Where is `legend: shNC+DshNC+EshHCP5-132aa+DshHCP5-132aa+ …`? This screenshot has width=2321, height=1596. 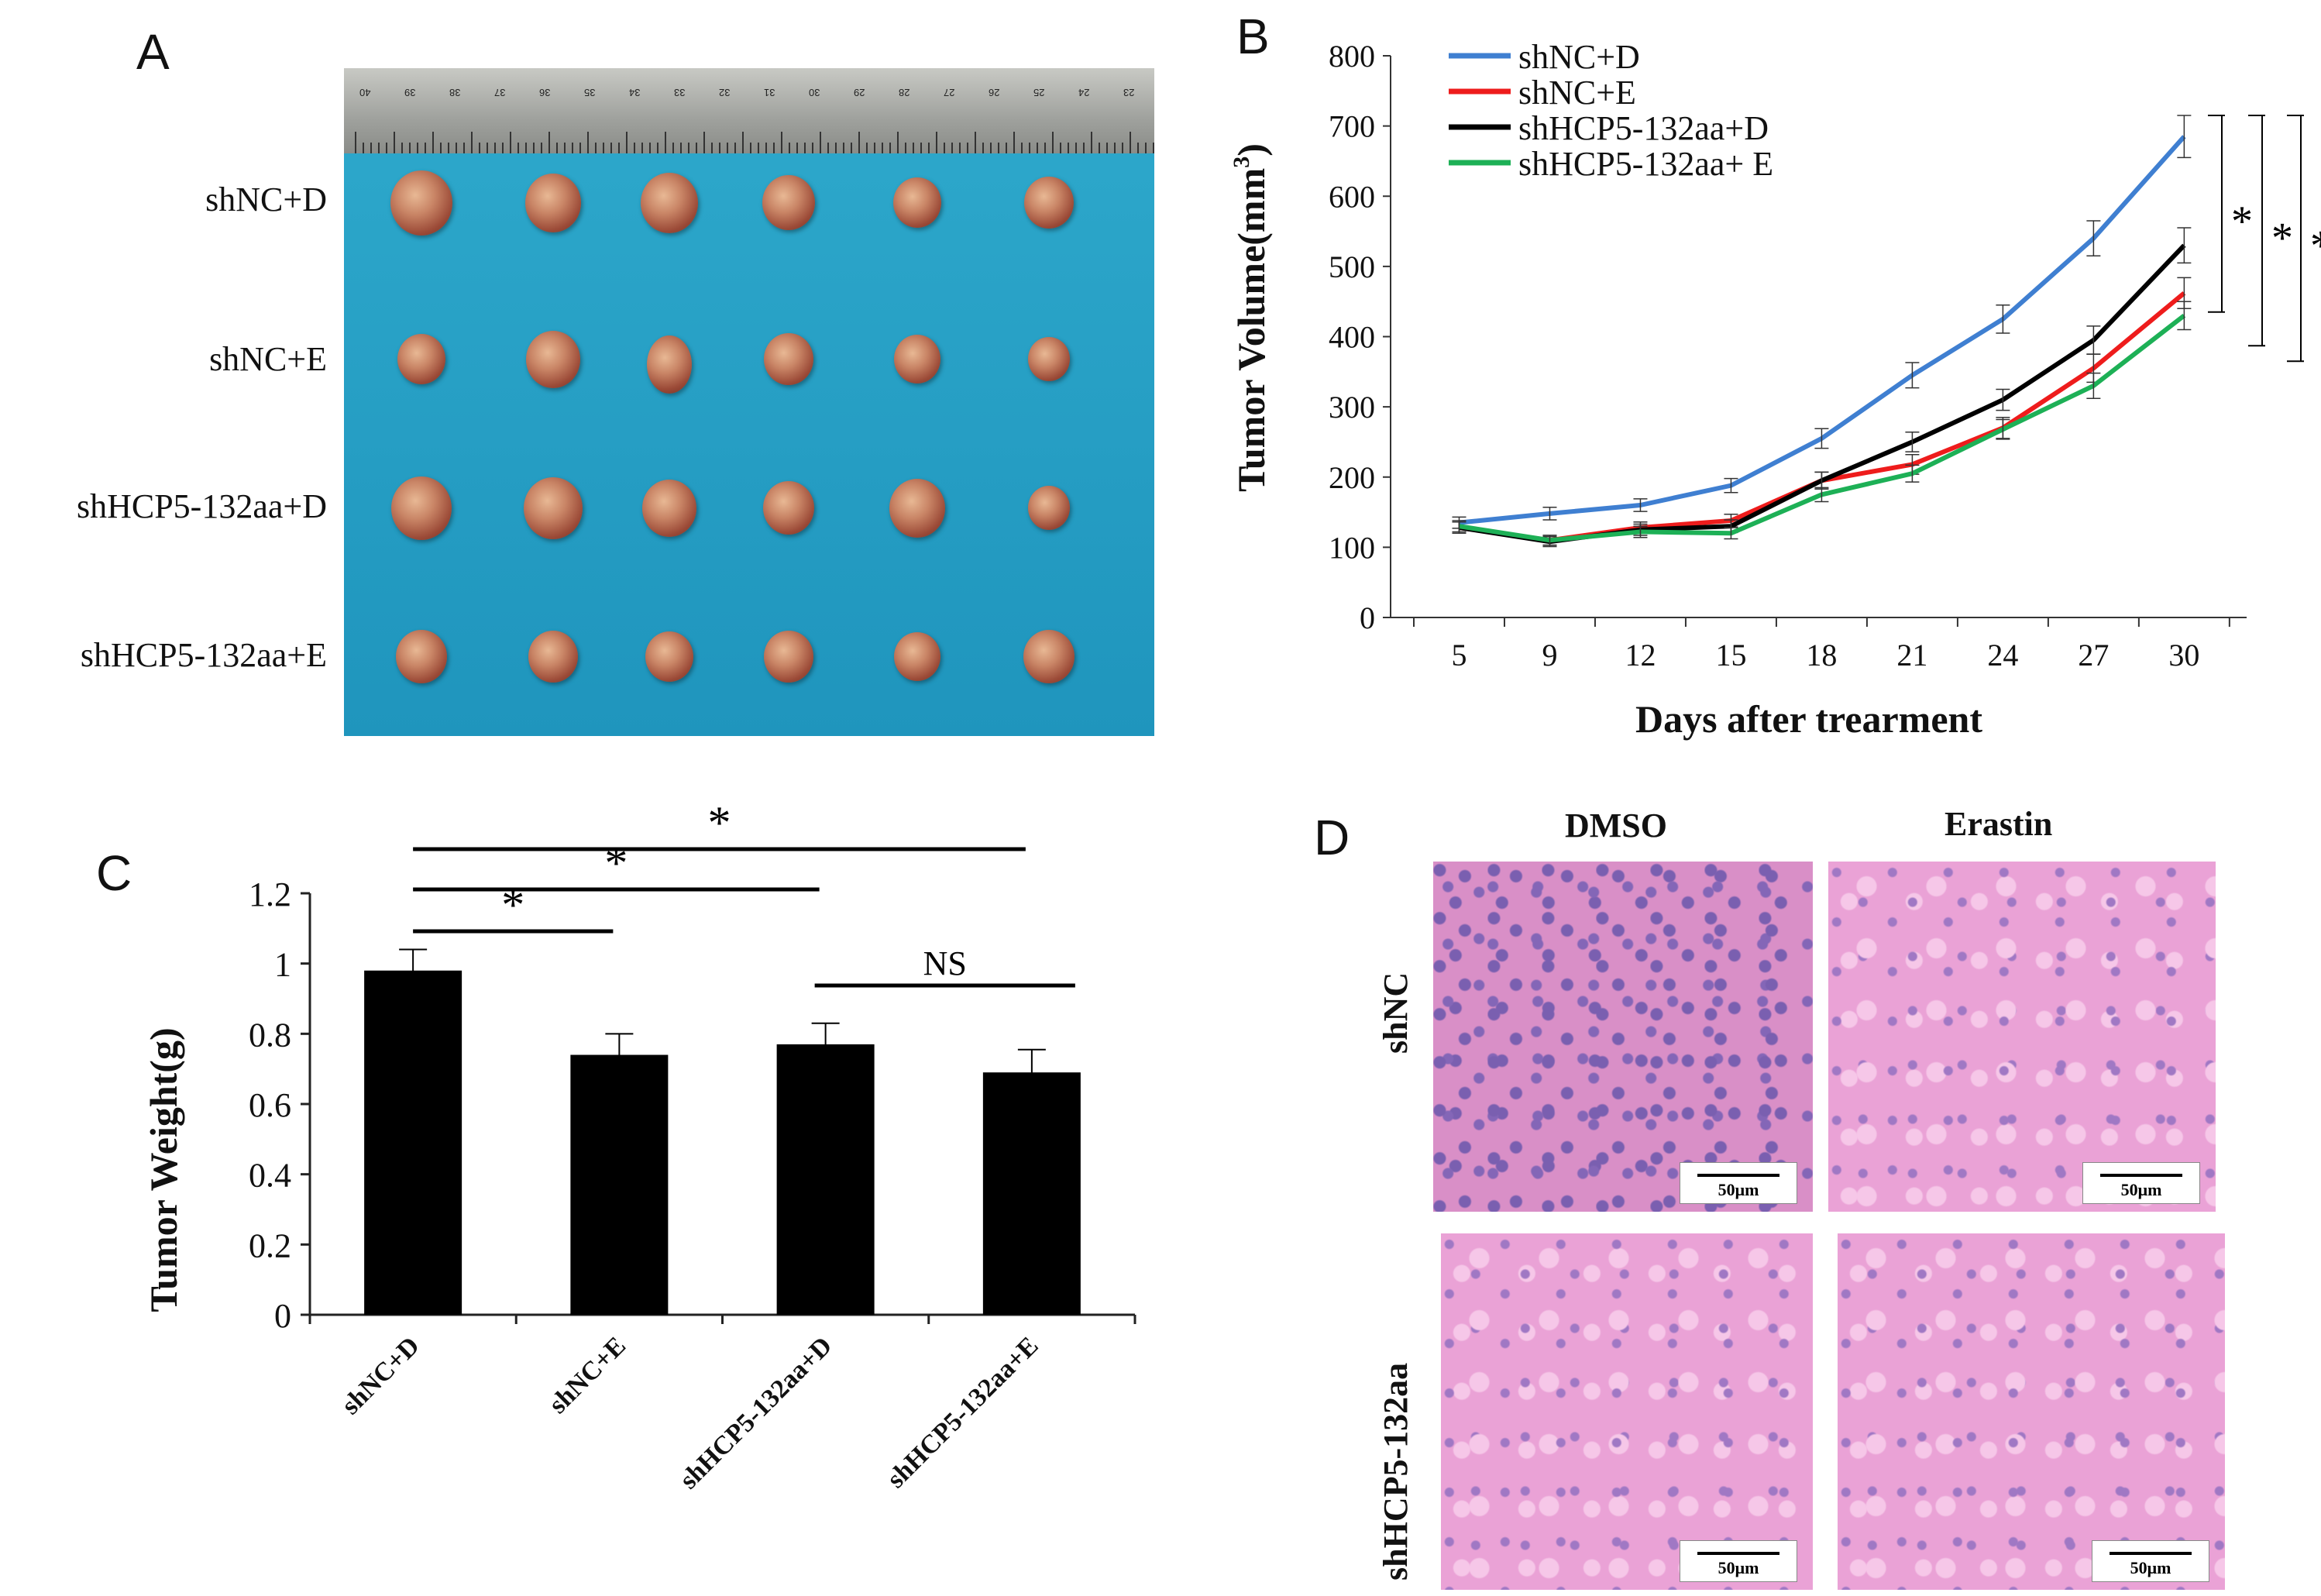
legend: shNC+DshNC+EshHCP5-132aa+DshHCP5-132aa+ … is located at coordinates (1611, 110).